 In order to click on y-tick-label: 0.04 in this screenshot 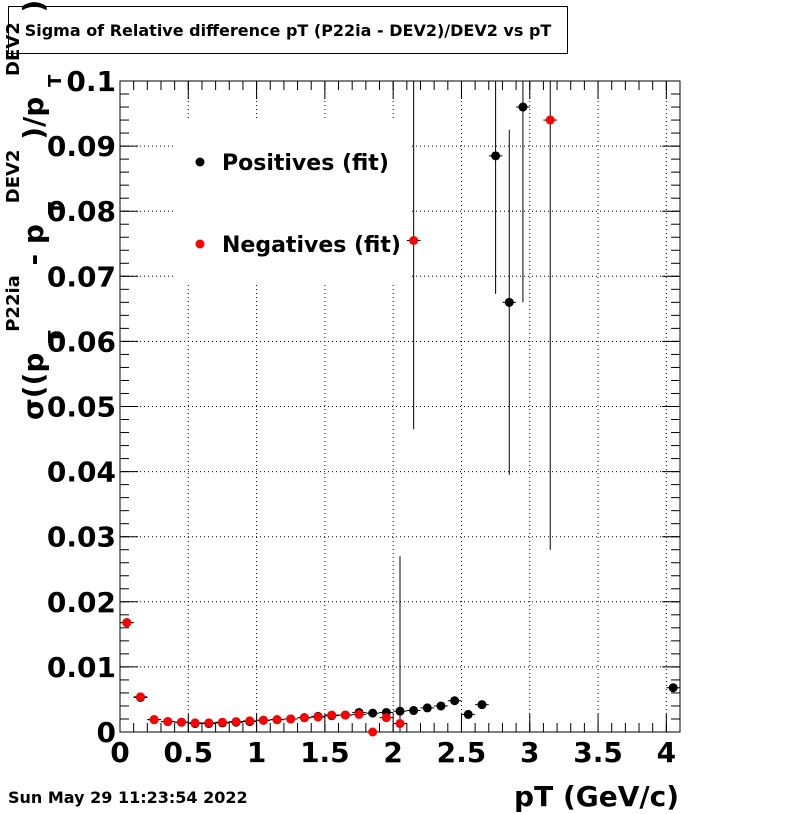, I will do `click(81, 472)`.